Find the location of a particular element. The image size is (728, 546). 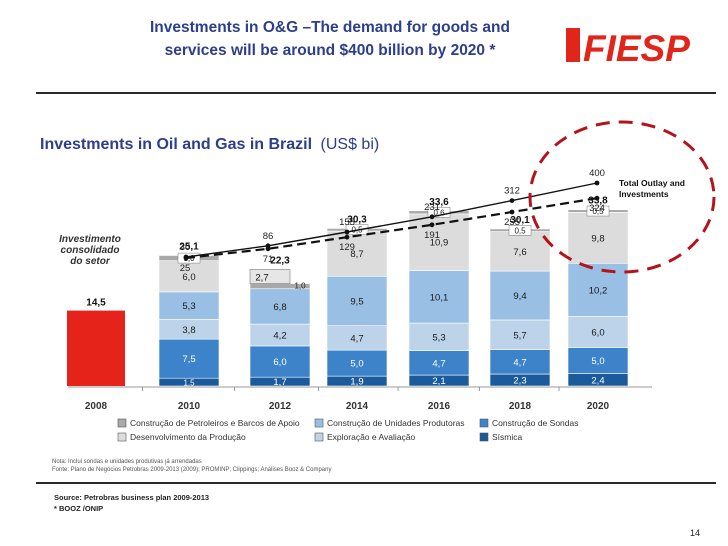

x-tick-label: 2012 is located at coordinates (280, 406).